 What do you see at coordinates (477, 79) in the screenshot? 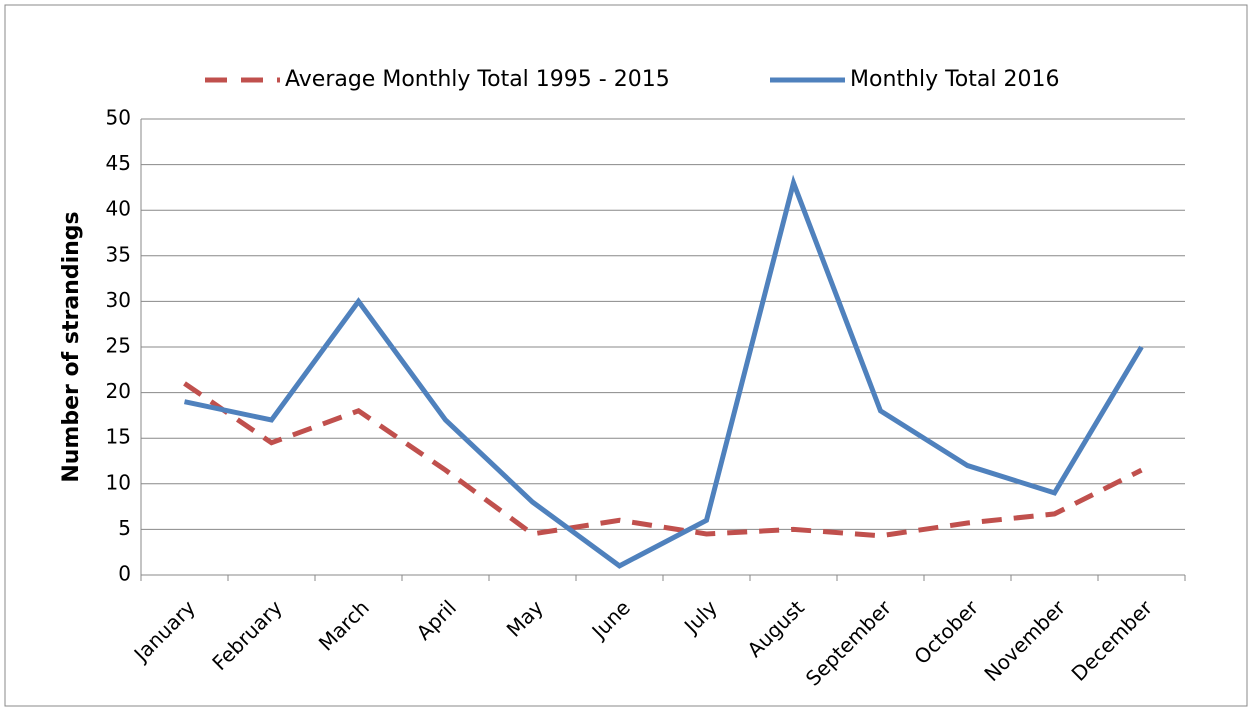
I see `legend-label: Average Monthly Total 1995 - 2015` at bounding box center [477, 79].